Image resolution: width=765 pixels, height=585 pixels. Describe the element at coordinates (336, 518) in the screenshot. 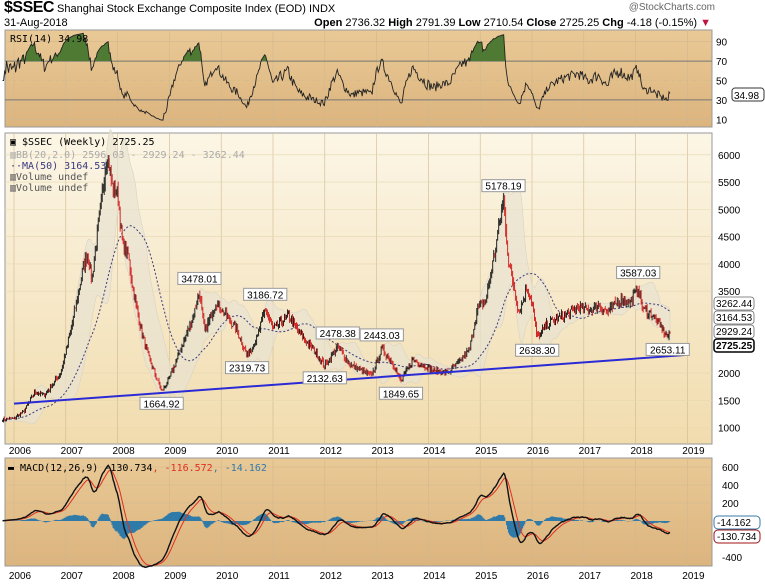

I see `macd-signal-line` at that location.